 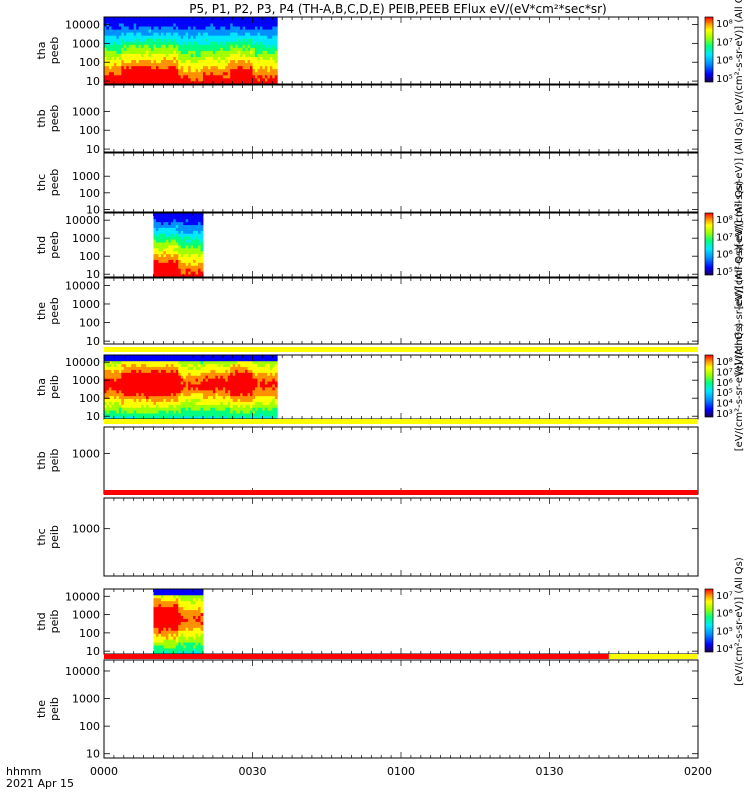 I want to click on panel-label-probe: tha, so click(x=41, y=50).